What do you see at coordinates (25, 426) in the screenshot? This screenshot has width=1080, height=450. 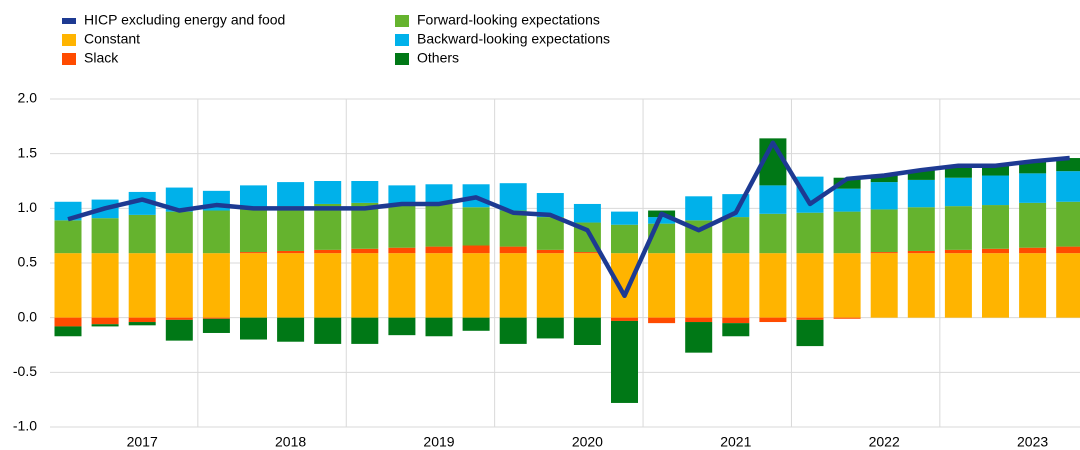 I see `y-tick-label: -1.0` at bounding box center [25, 426].